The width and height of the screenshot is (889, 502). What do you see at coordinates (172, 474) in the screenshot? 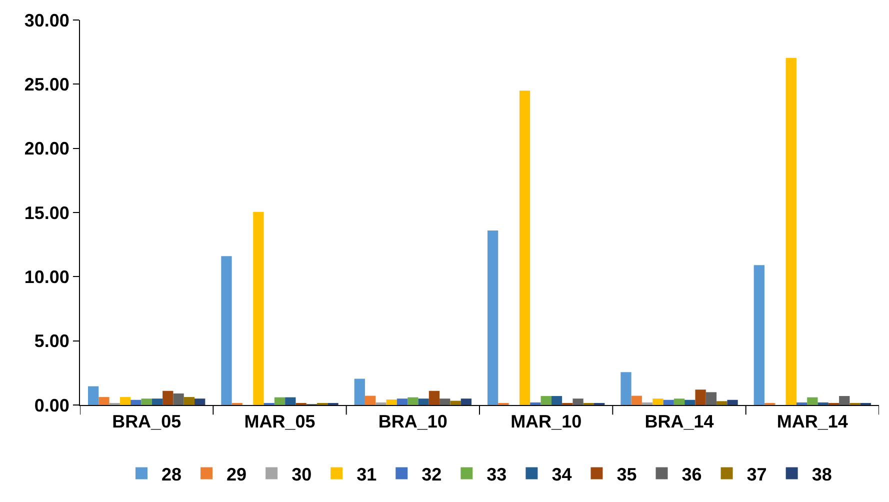
I see `legend-label: 28` at bounding box center [172, 474].